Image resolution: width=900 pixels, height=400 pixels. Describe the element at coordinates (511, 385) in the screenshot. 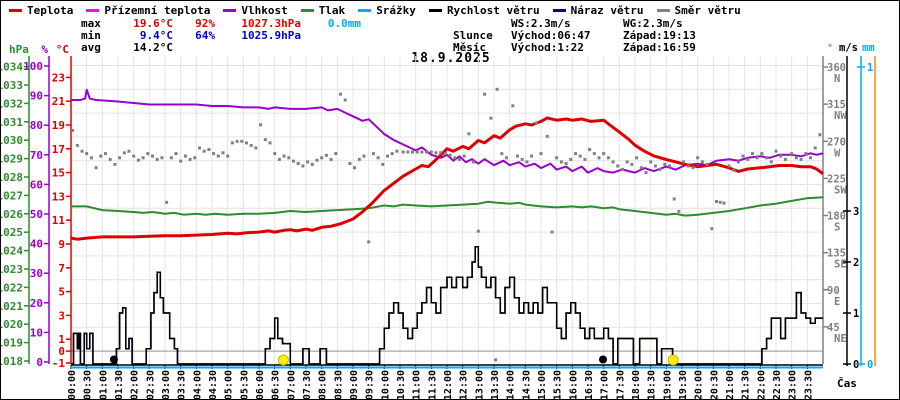

I see `svg-text: 14:00` at that location.